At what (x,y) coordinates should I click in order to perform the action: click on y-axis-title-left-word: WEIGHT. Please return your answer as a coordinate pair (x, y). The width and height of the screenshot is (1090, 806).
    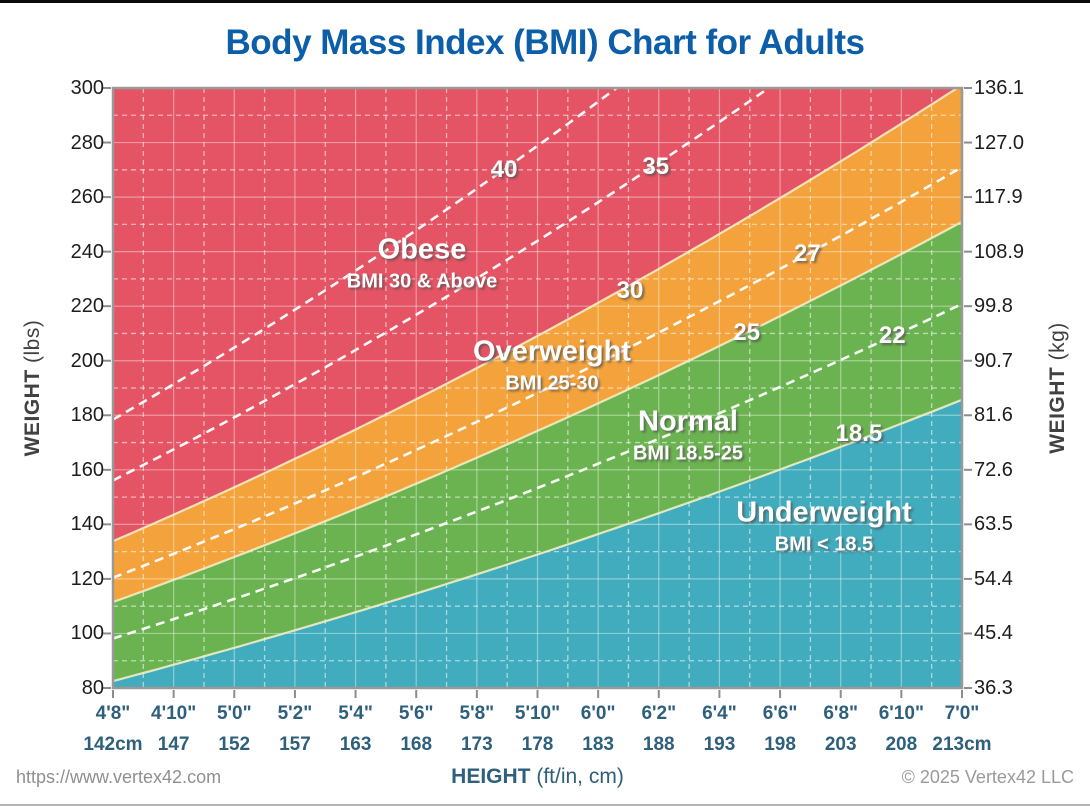
    Looking at the image, I should click on (32, 413).